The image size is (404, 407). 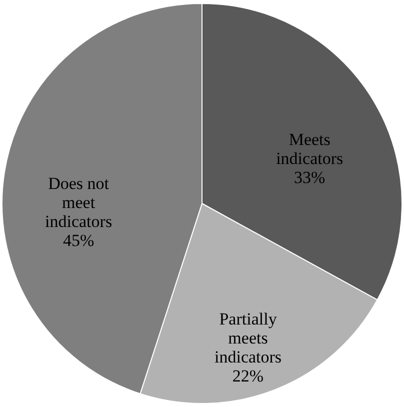 What do you see at coordinates (310, 177) in the screenshot?
I see `data-label: 33%` at bounding box center [310, 177].